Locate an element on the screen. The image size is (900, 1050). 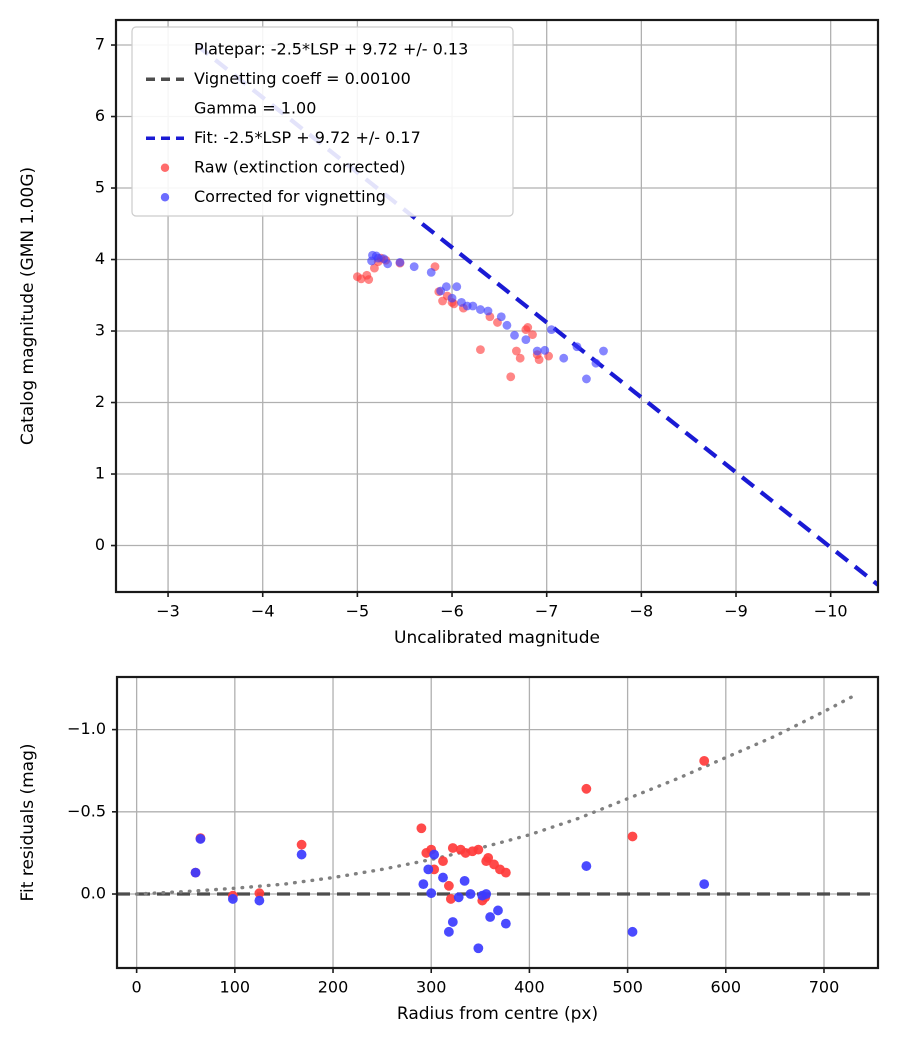
xtick-label-5: 500 is located at coordinates (627, 987).